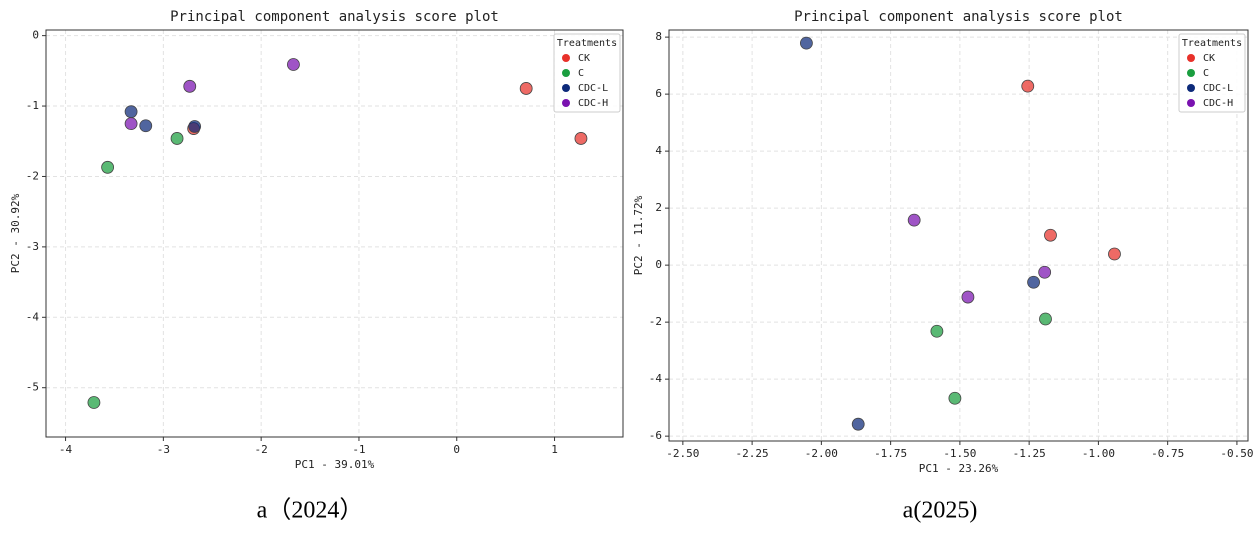 This screenshot has height=535, width=1257. I want to click on y-tick-label: -5, so click(32, 387).